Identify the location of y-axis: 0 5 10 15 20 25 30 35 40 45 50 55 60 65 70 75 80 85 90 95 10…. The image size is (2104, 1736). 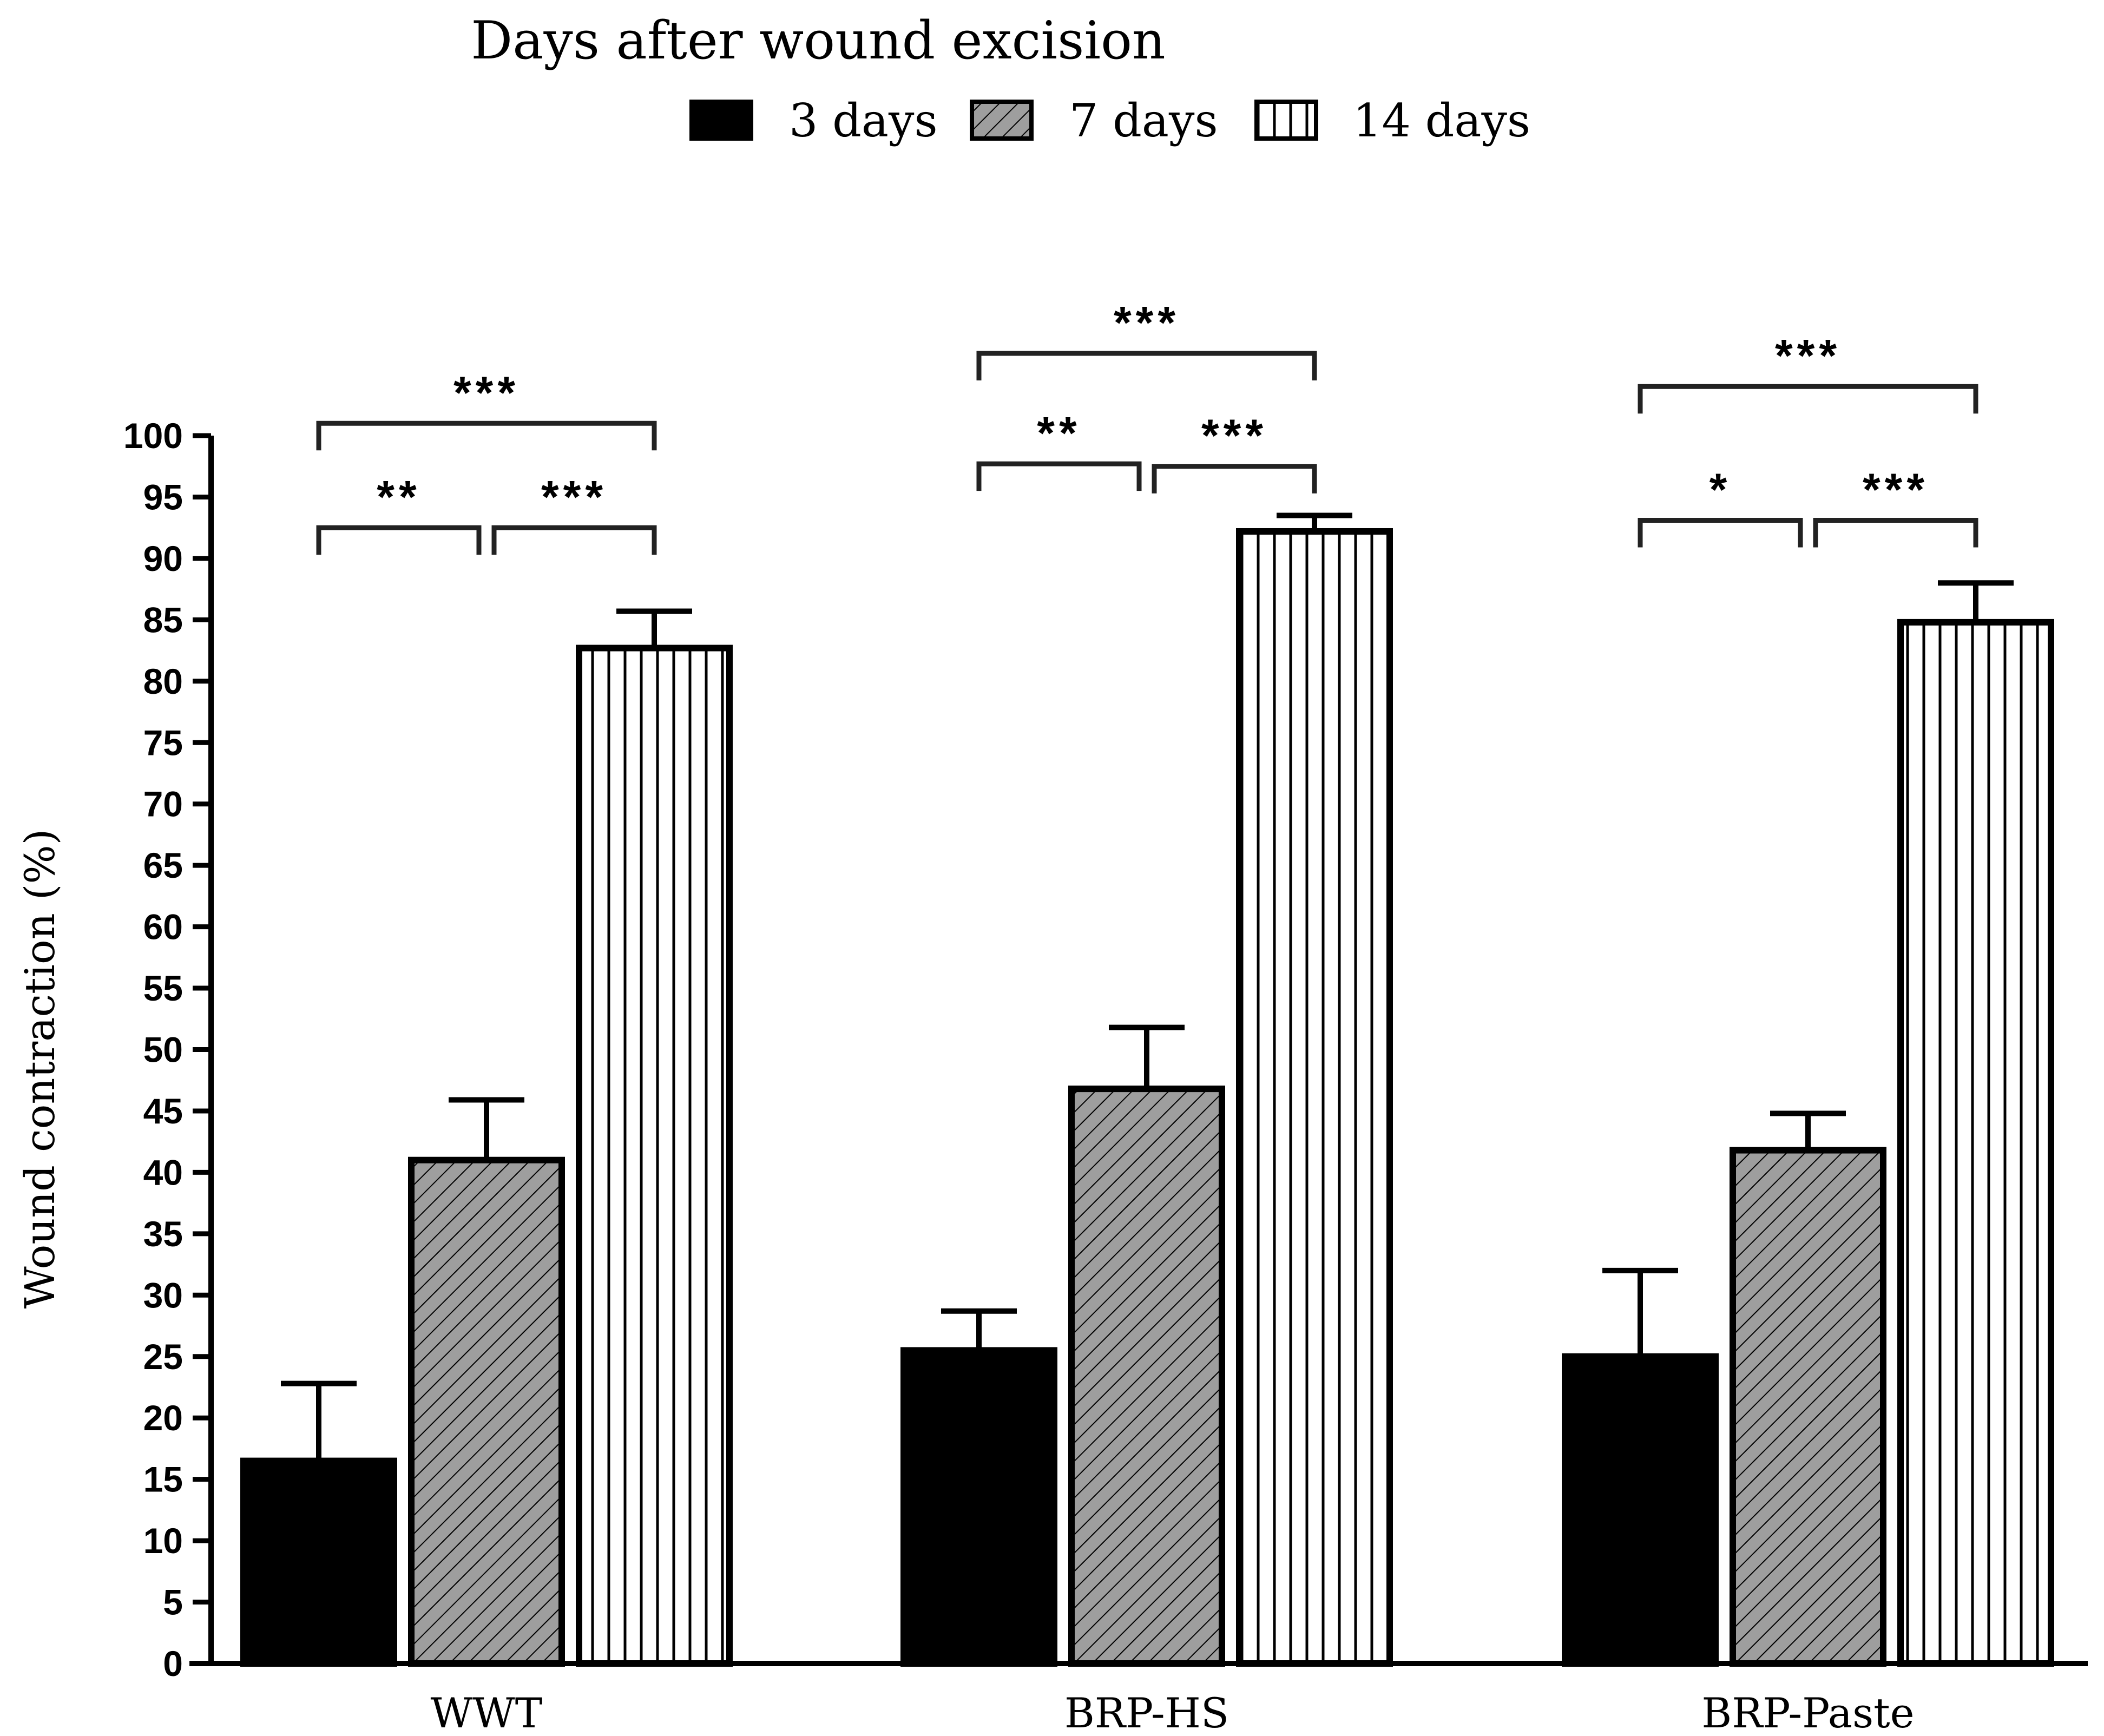
(168, 1050).